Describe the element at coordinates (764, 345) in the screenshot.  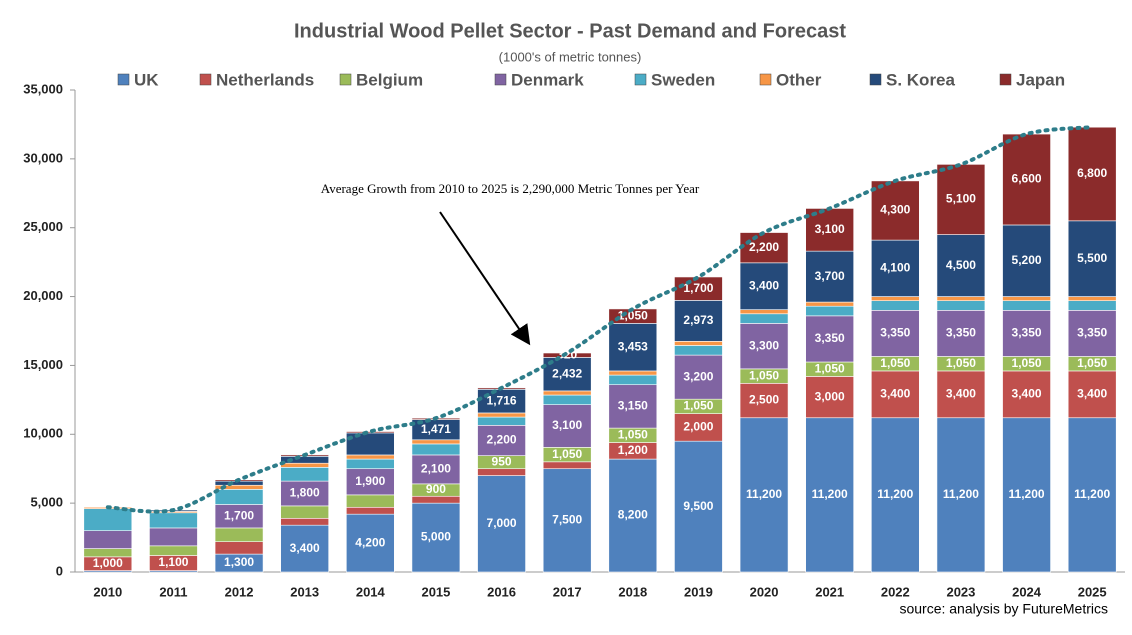
I see `value-label: 3,300` at that location.